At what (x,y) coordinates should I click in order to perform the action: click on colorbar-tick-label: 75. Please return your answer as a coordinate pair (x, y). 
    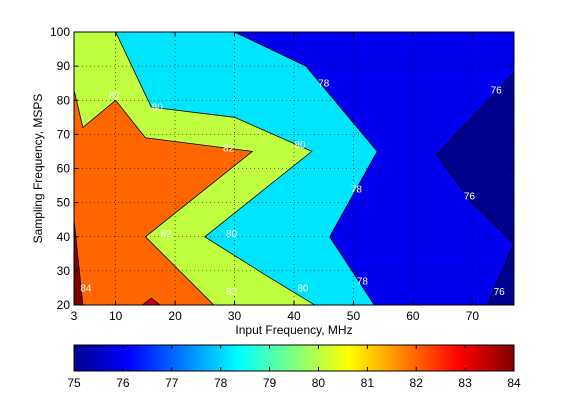
    Looking at the image, I should click on (74, 383).